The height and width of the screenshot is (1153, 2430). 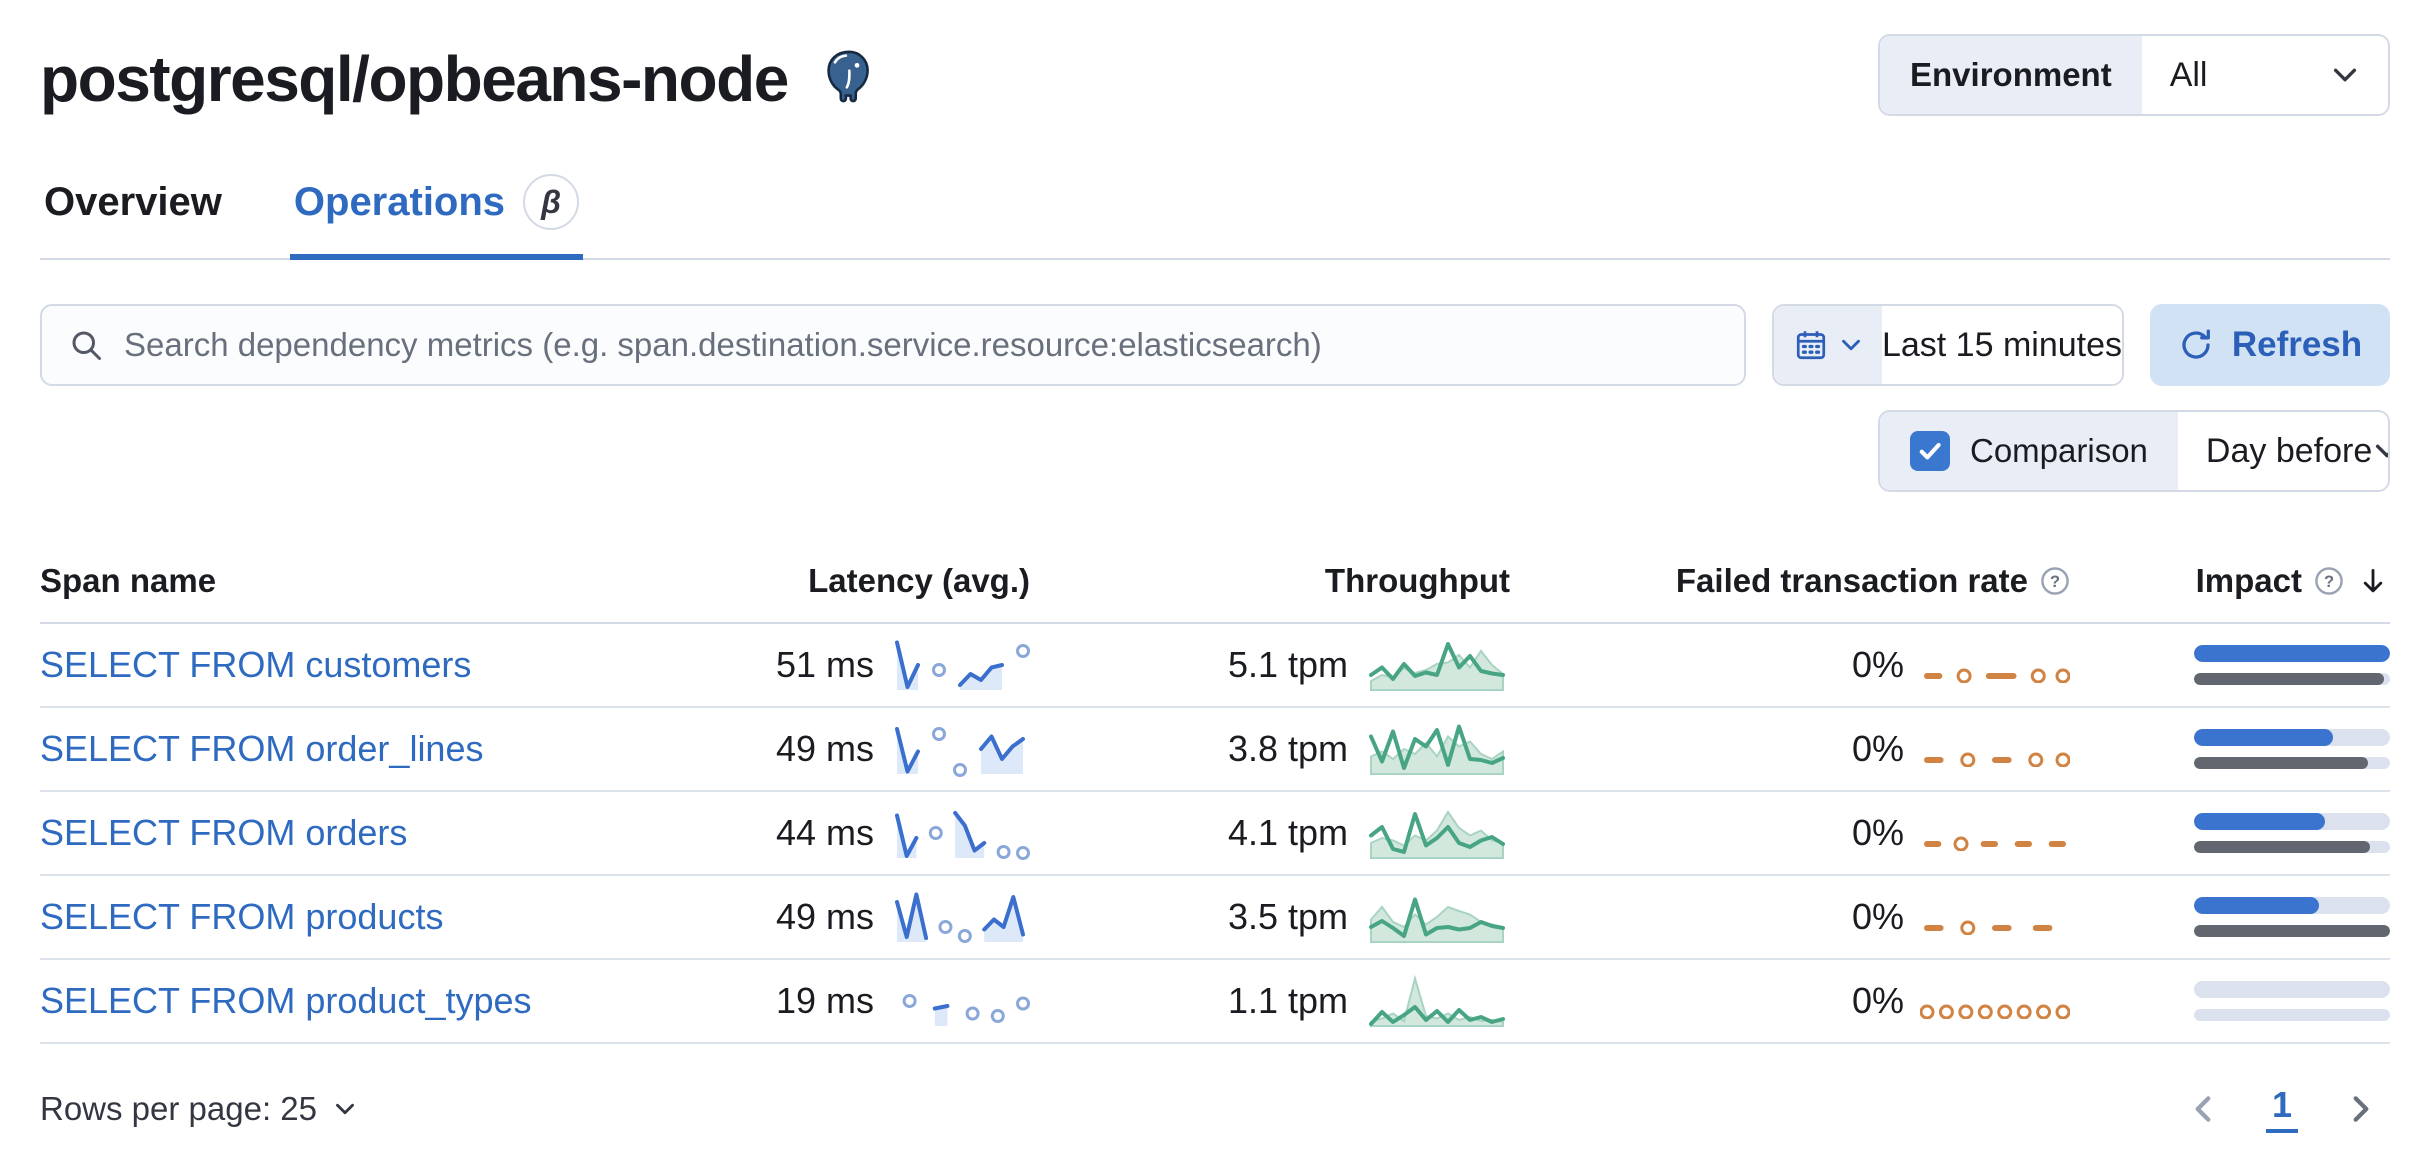 I want to click on chevron-right-icon, so click(x=2361, y=1108).